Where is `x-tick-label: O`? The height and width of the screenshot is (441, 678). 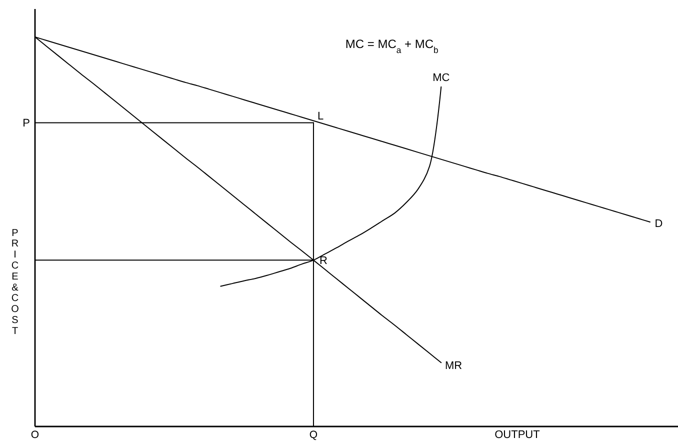
x-tick-label: O is located at coordinates (35, 435).